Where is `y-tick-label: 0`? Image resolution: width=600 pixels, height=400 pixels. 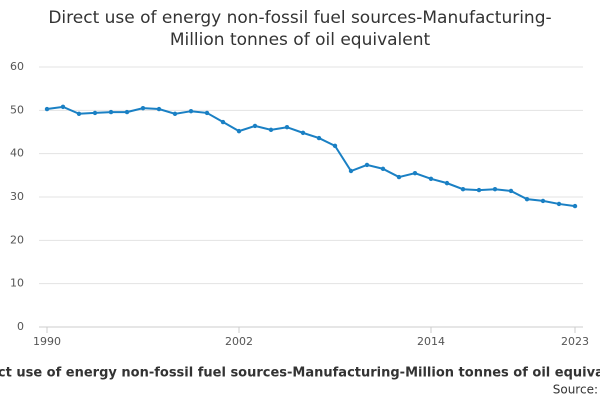
y-tick-label: 0 is located at coordinates (20, 326).